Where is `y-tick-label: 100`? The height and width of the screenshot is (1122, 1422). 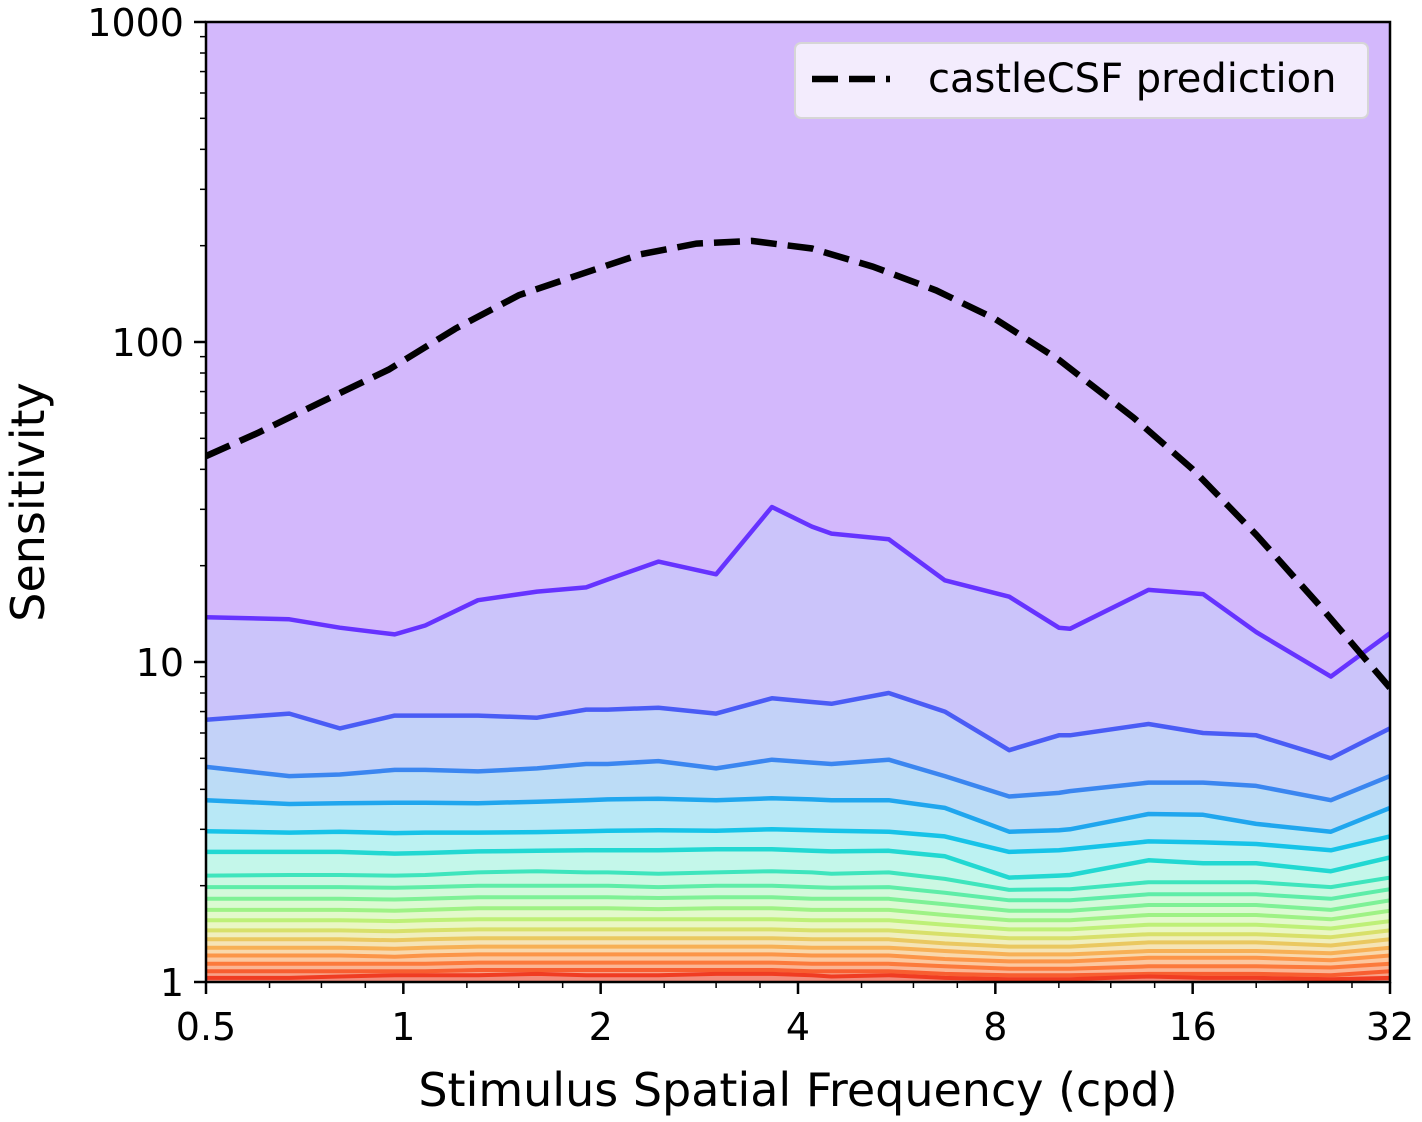 y-tick-label: 100 is located at coordinates (147, 343).